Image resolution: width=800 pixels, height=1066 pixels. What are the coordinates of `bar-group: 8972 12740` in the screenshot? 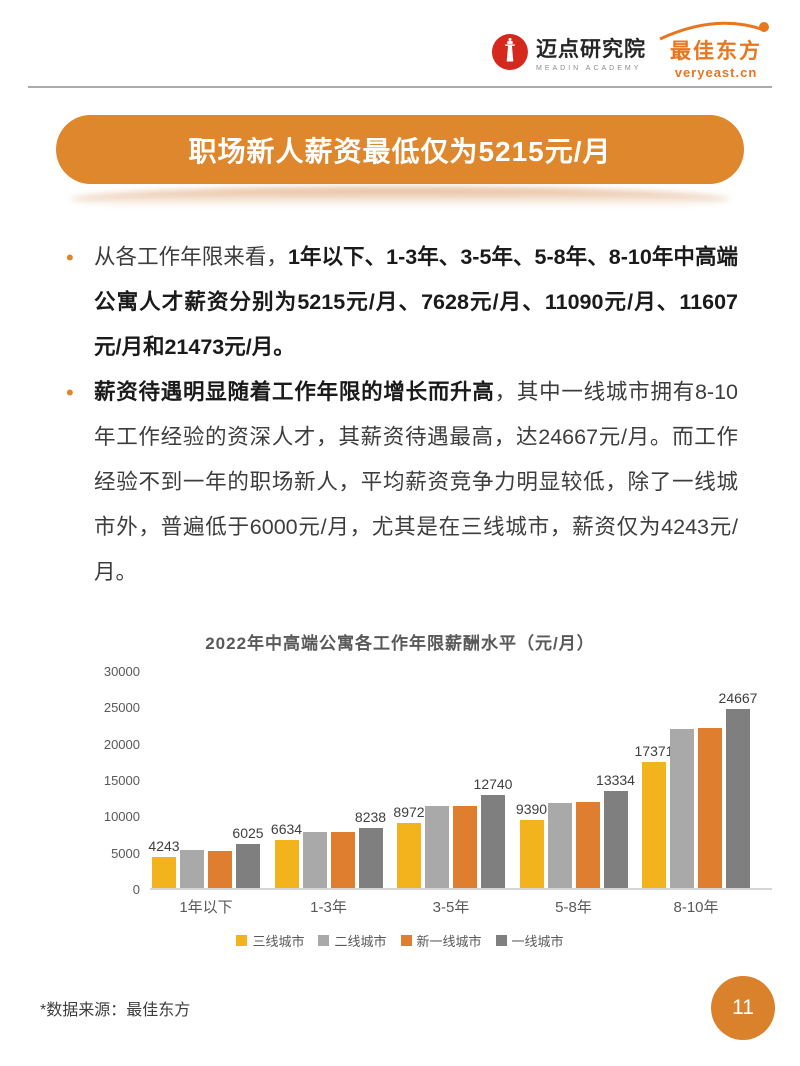 It's located at (452, 780).